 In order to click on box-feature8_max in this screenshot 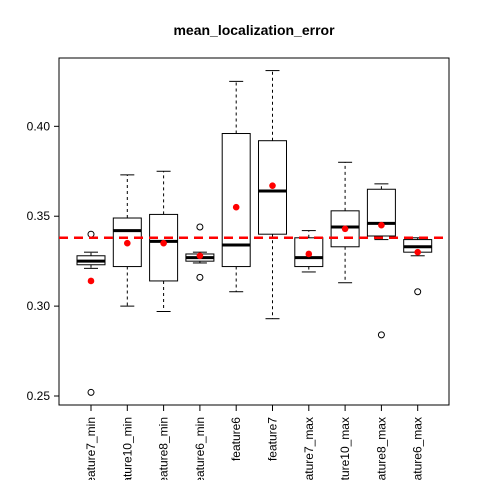, I will do `click(381, 261)`.